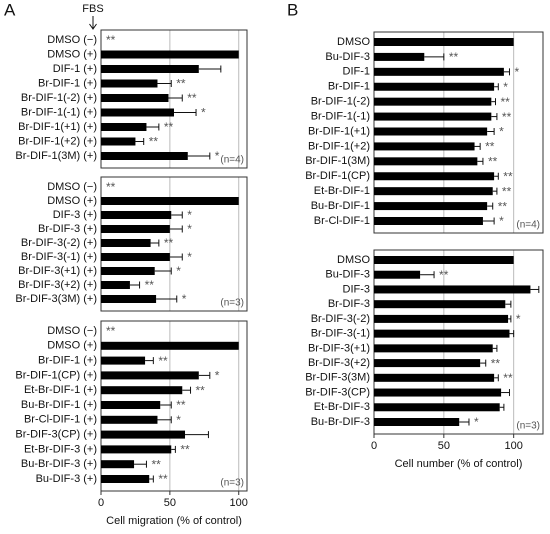 This screenshot has height=534, width=550. I want to click on category-label: Br-DIF-3(-2), so click(340, 319).